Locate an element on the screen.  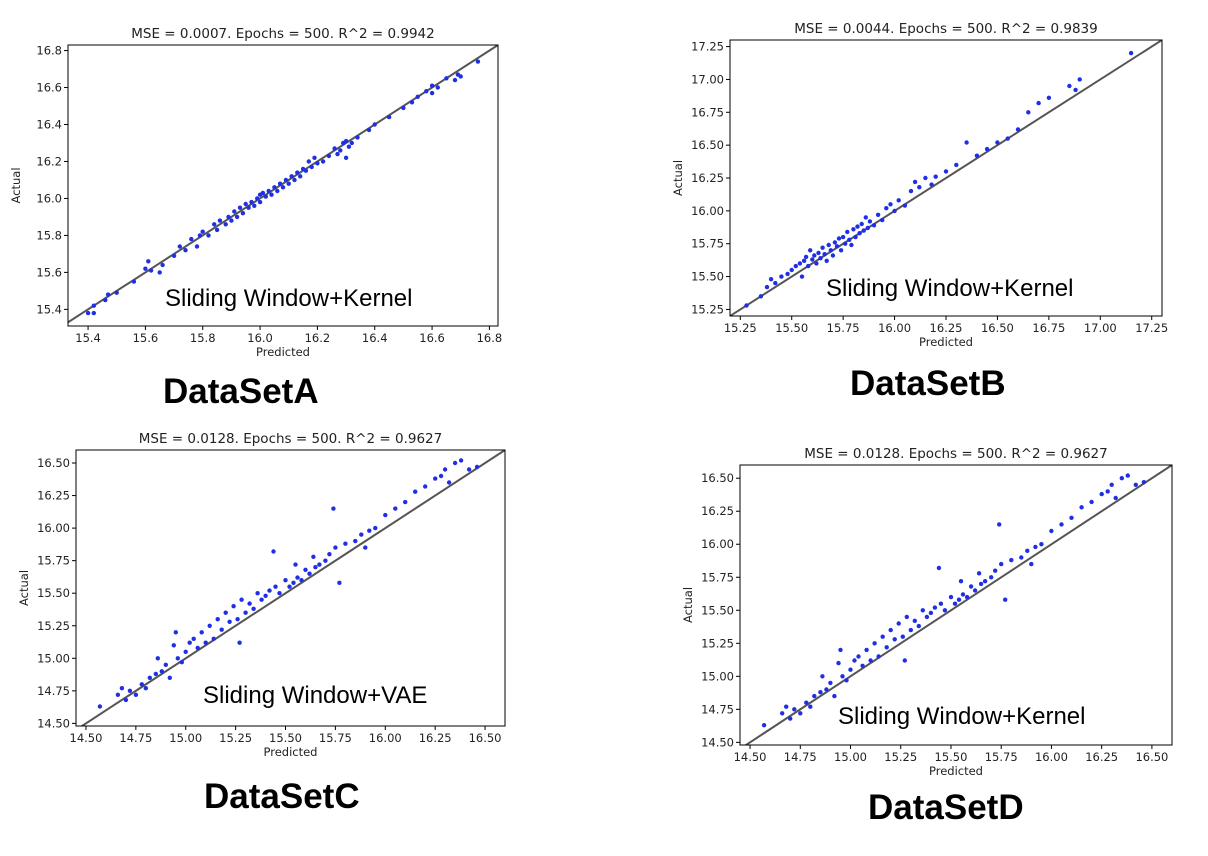
x-tick-label: 16.00 is located at coordinates (1051, 757).